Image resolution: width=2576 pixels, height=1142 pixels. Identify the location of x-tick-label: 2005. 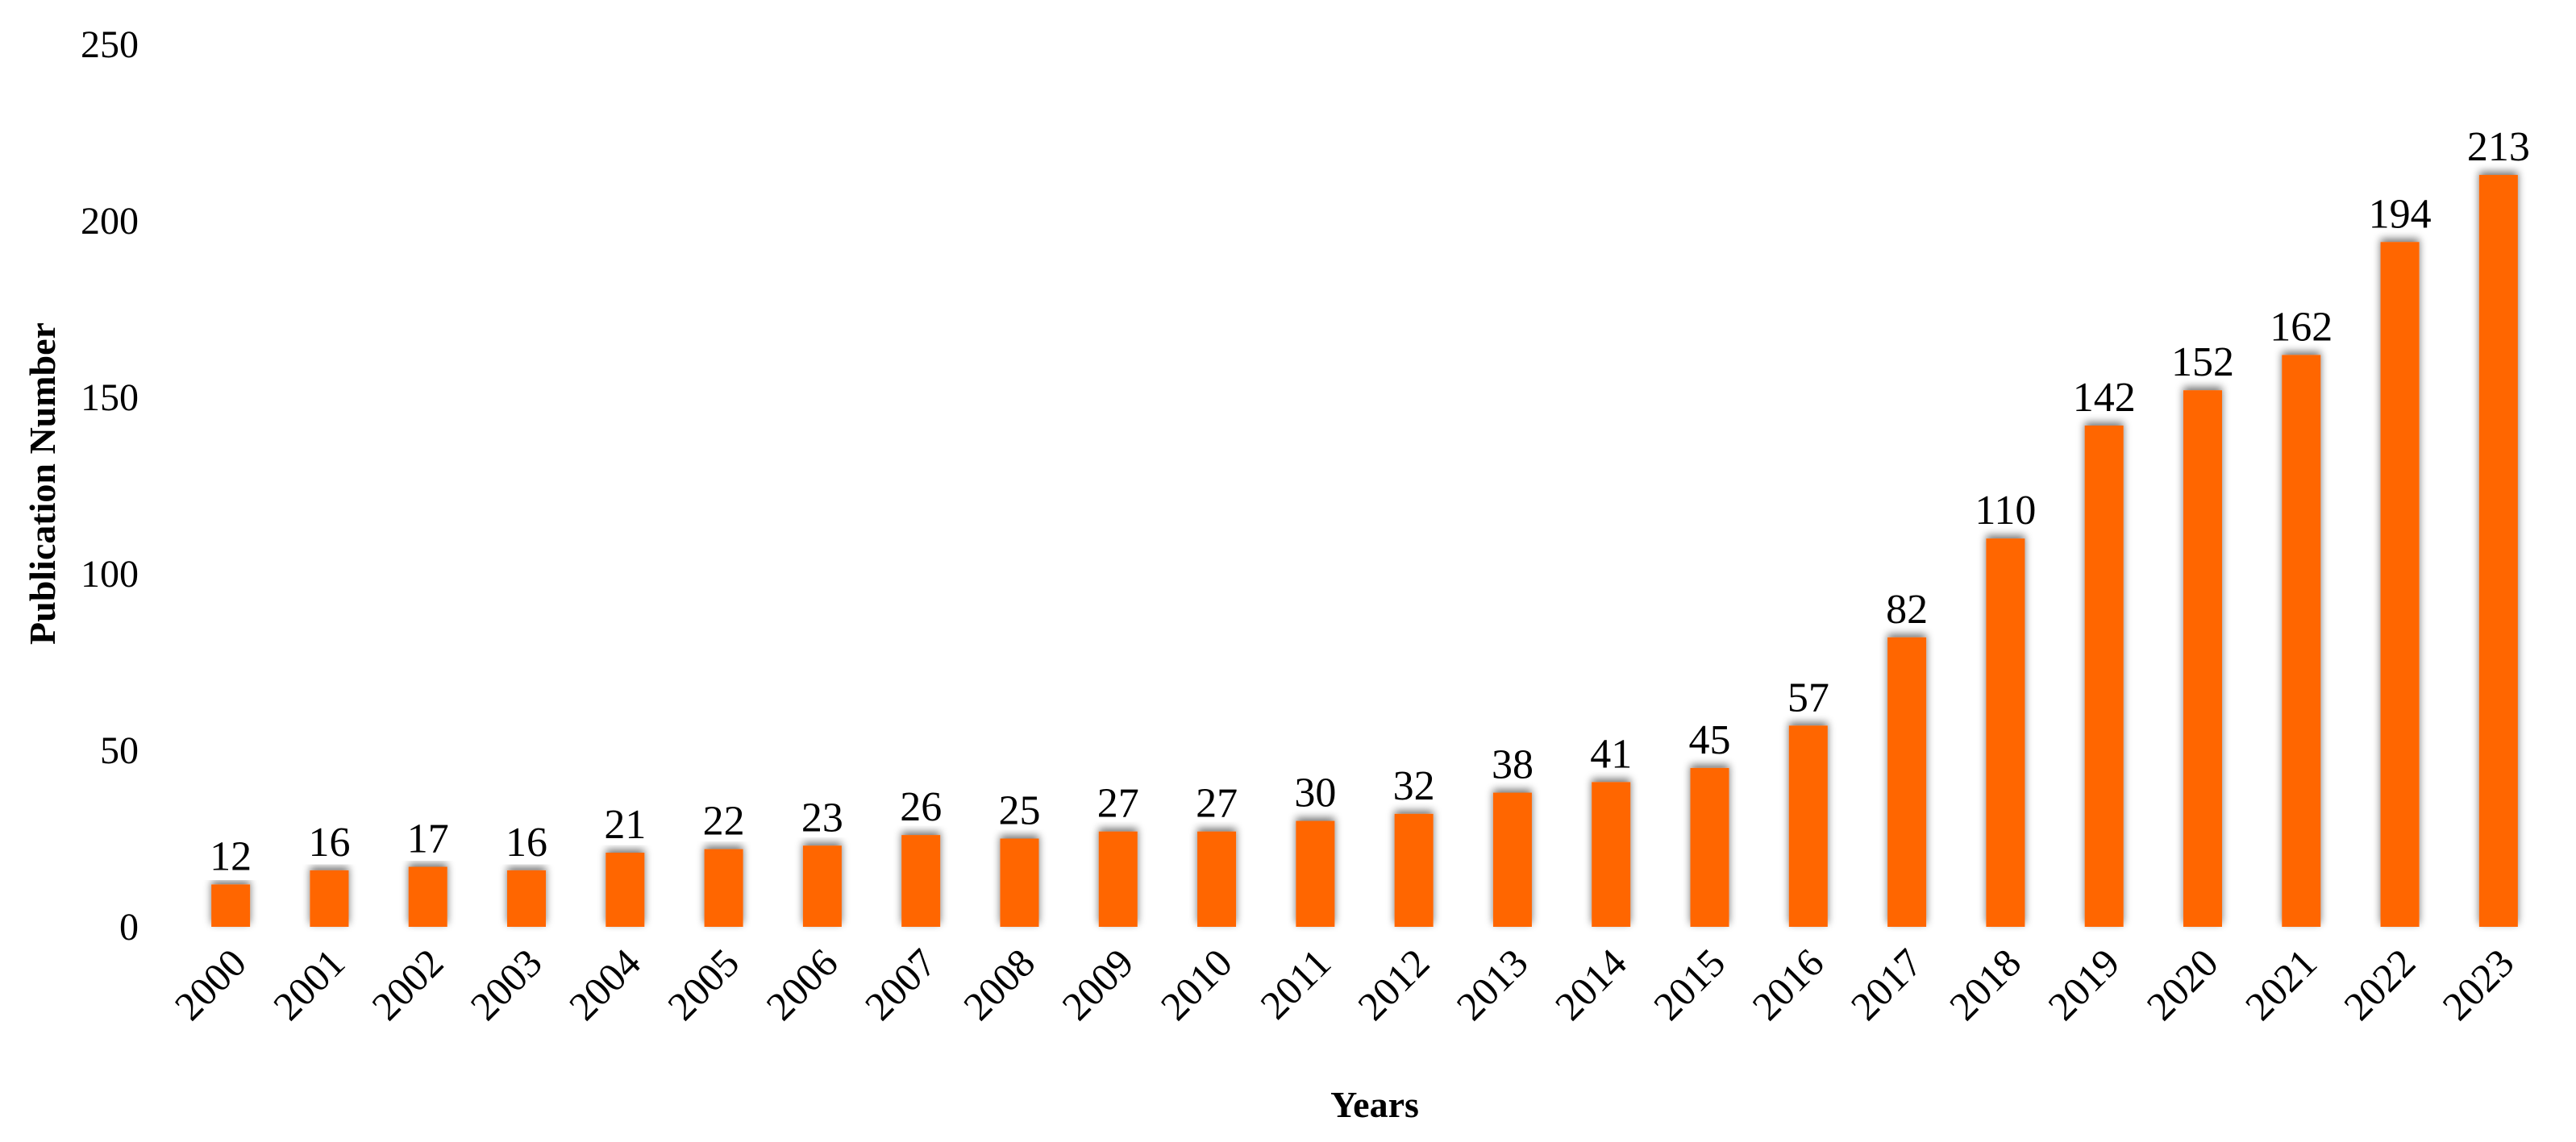
(703, 984).